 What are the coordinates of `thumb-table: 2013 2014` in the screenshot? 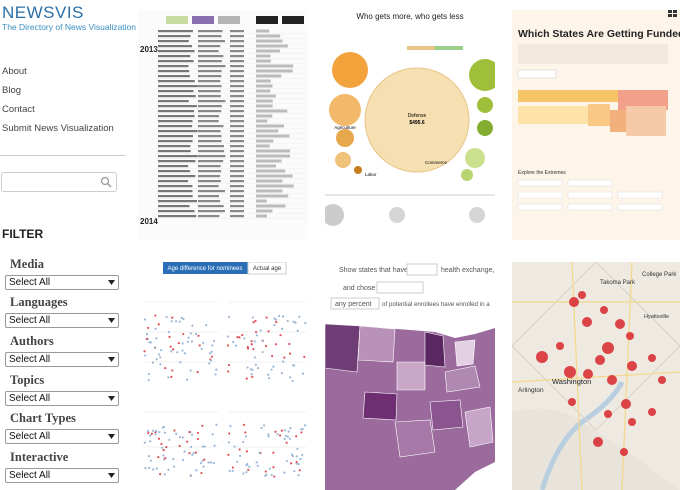 It's located at (223, 125).